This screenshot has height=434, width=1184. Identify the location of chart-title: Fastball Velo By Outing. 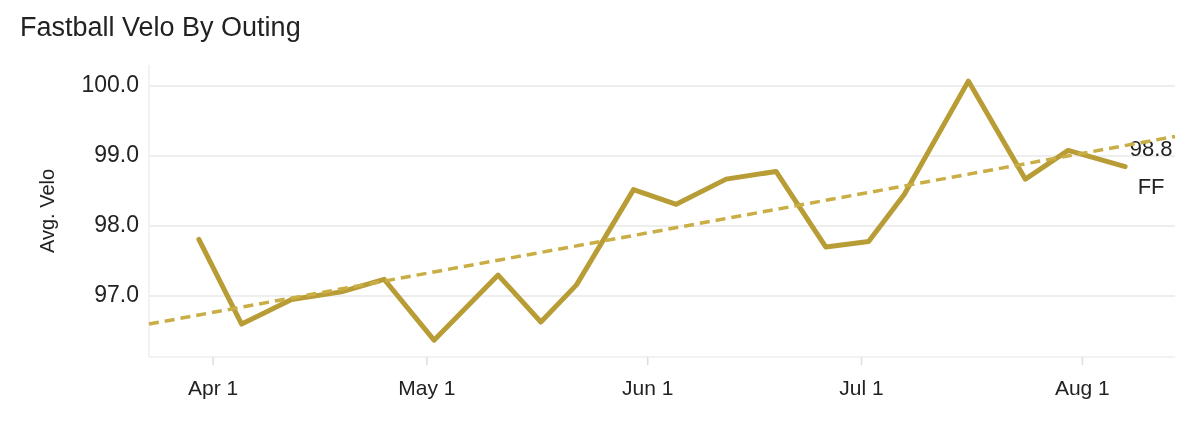
(160, 27).